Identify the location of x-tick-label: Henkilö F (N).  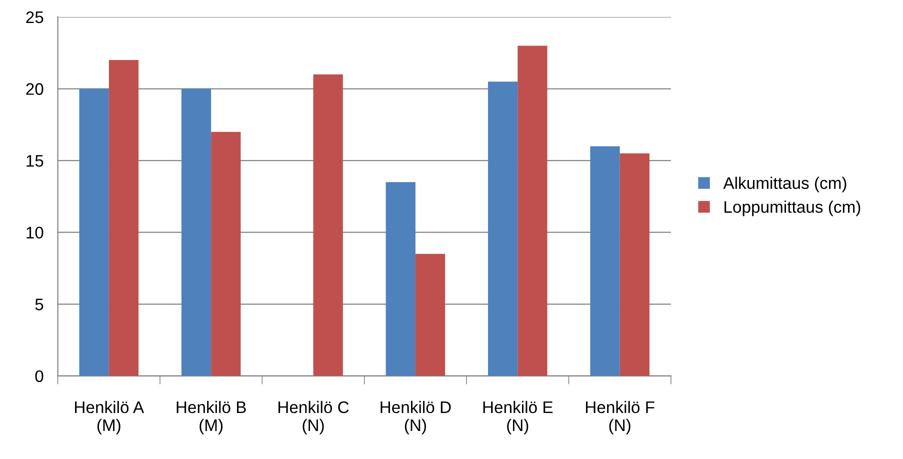
(620, 417).